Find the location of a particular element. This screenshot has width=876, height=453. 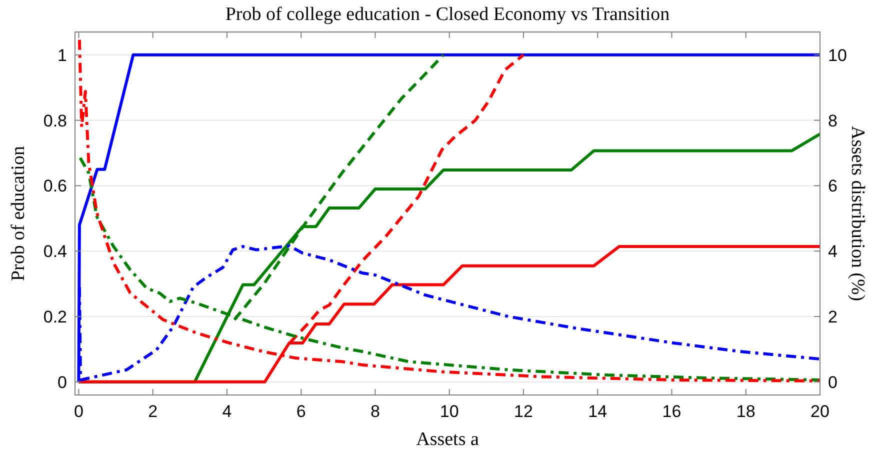

x-tick-label: 20 is located at coordinates (820, 411).